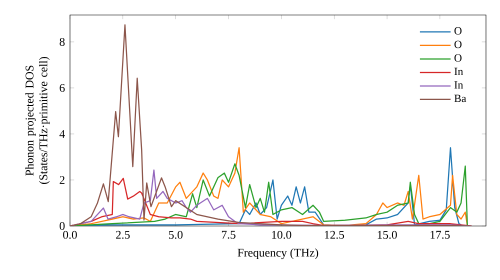 The height and width of the screenshot is (280, 500). Describe the element at coordinates (460, 98) in the screenshot. I see `legend-label: Ba` at that location.